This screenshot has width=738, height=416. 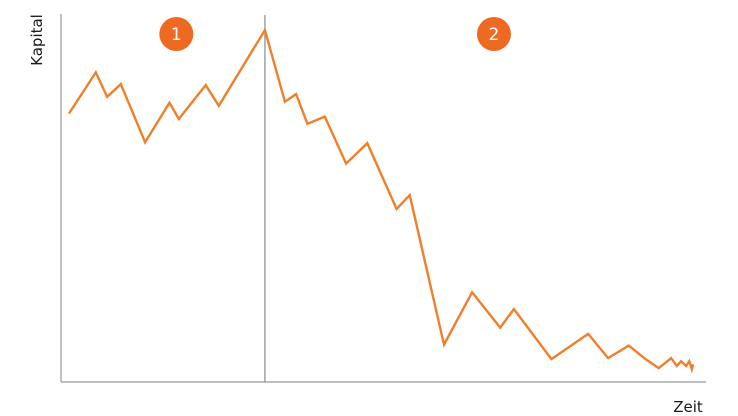 I want to click on x-axis-label: Zeit, so click(x=688, y=407).